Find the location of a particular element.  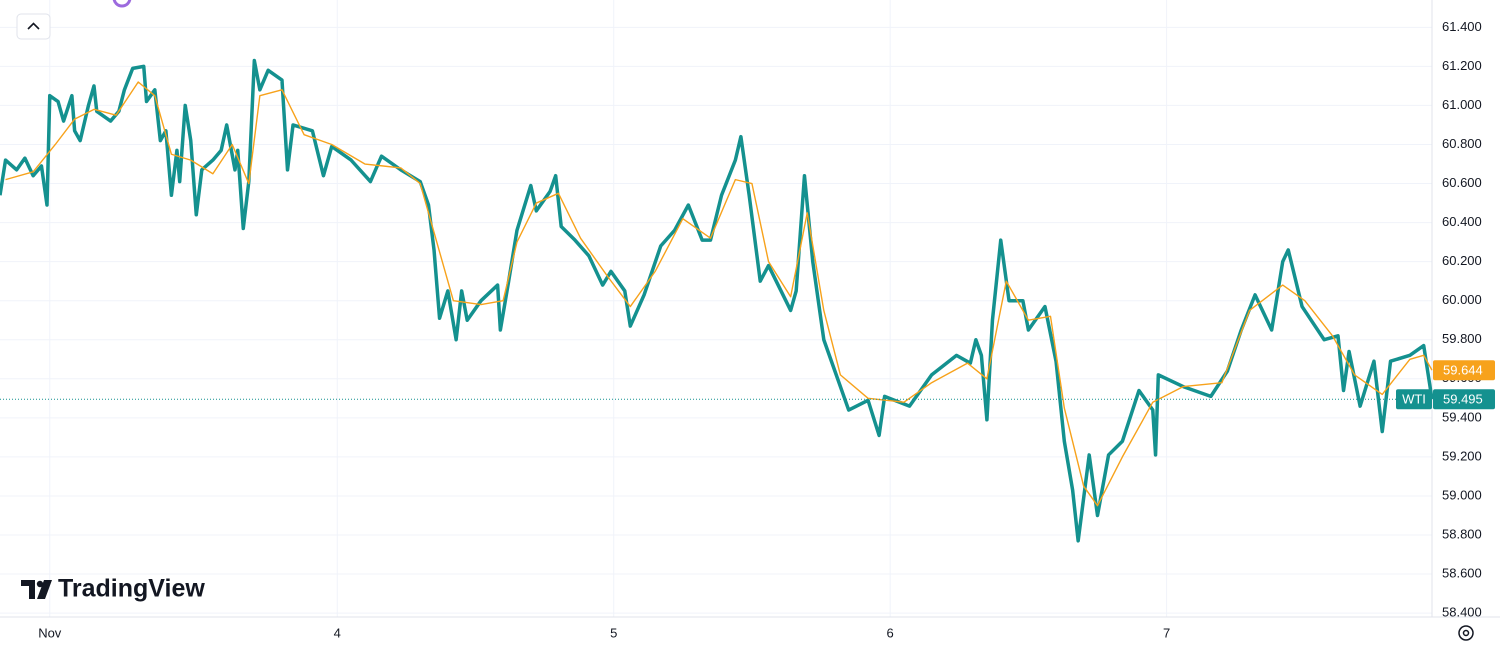

y-tick-label: 58.800 is located at coordinates (1462, 533).